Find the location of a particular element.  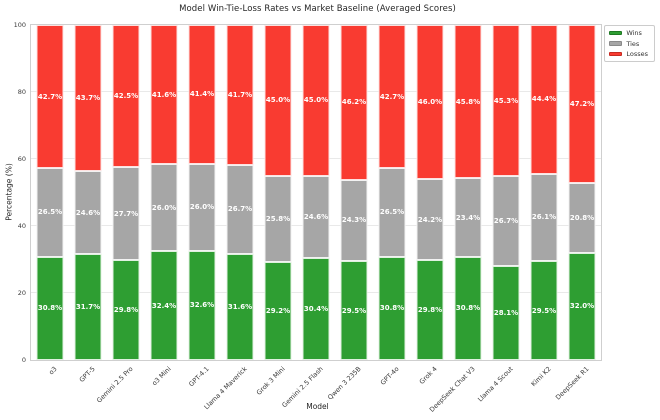

stacked-bar: 29.8% 24.2% 46.0% is located at coordinates (430, 192).